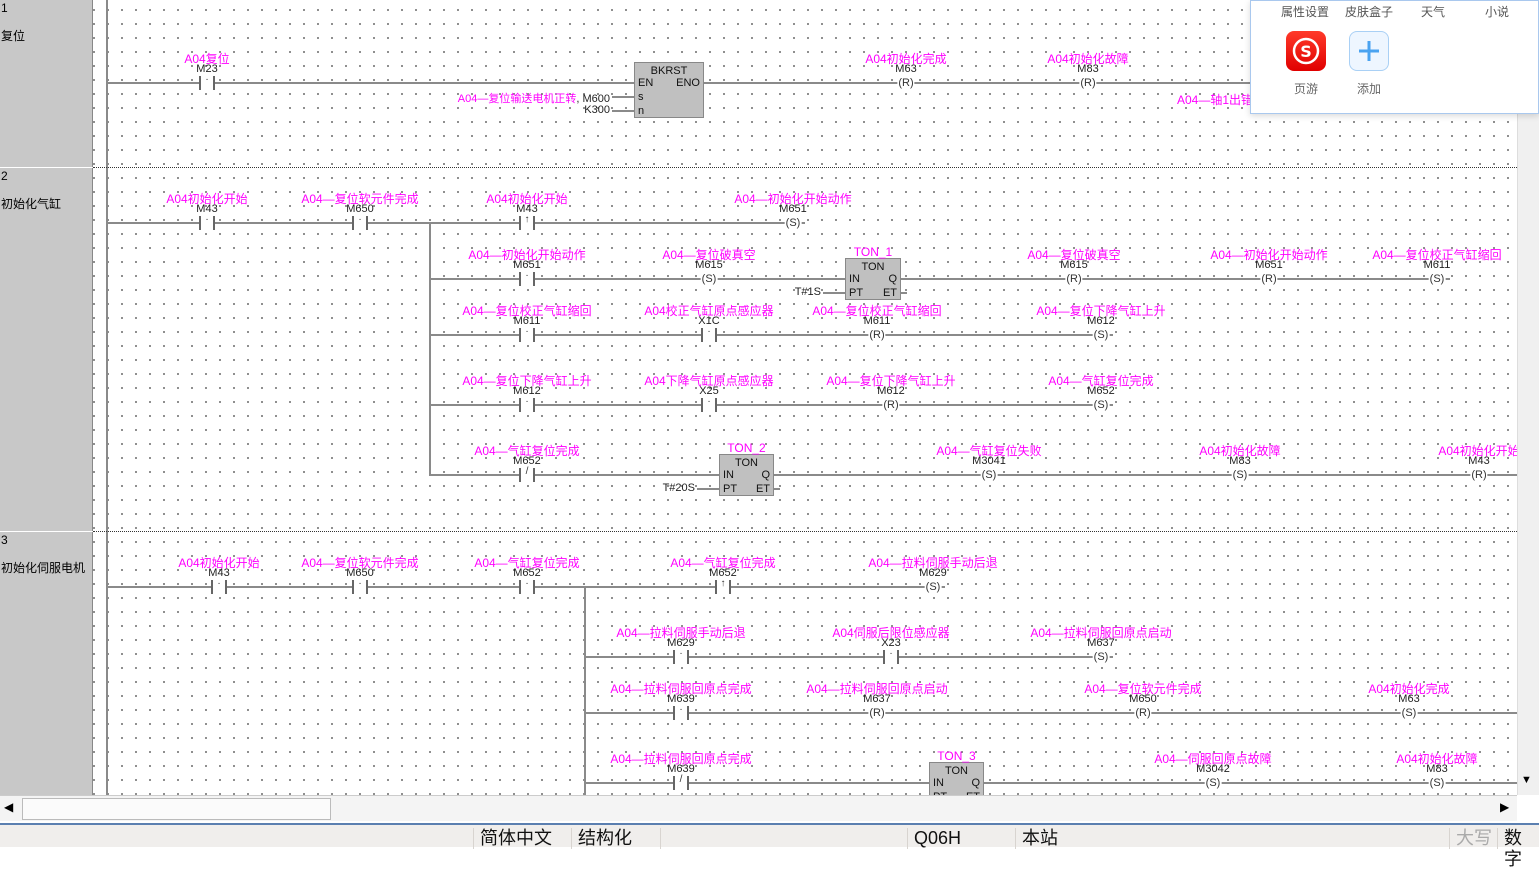  What do you see at coordinates (1369, 12) in the screenshot?
I see `popup-tab-skin: 皮肤盒子` at bounding box center [1369, 12].